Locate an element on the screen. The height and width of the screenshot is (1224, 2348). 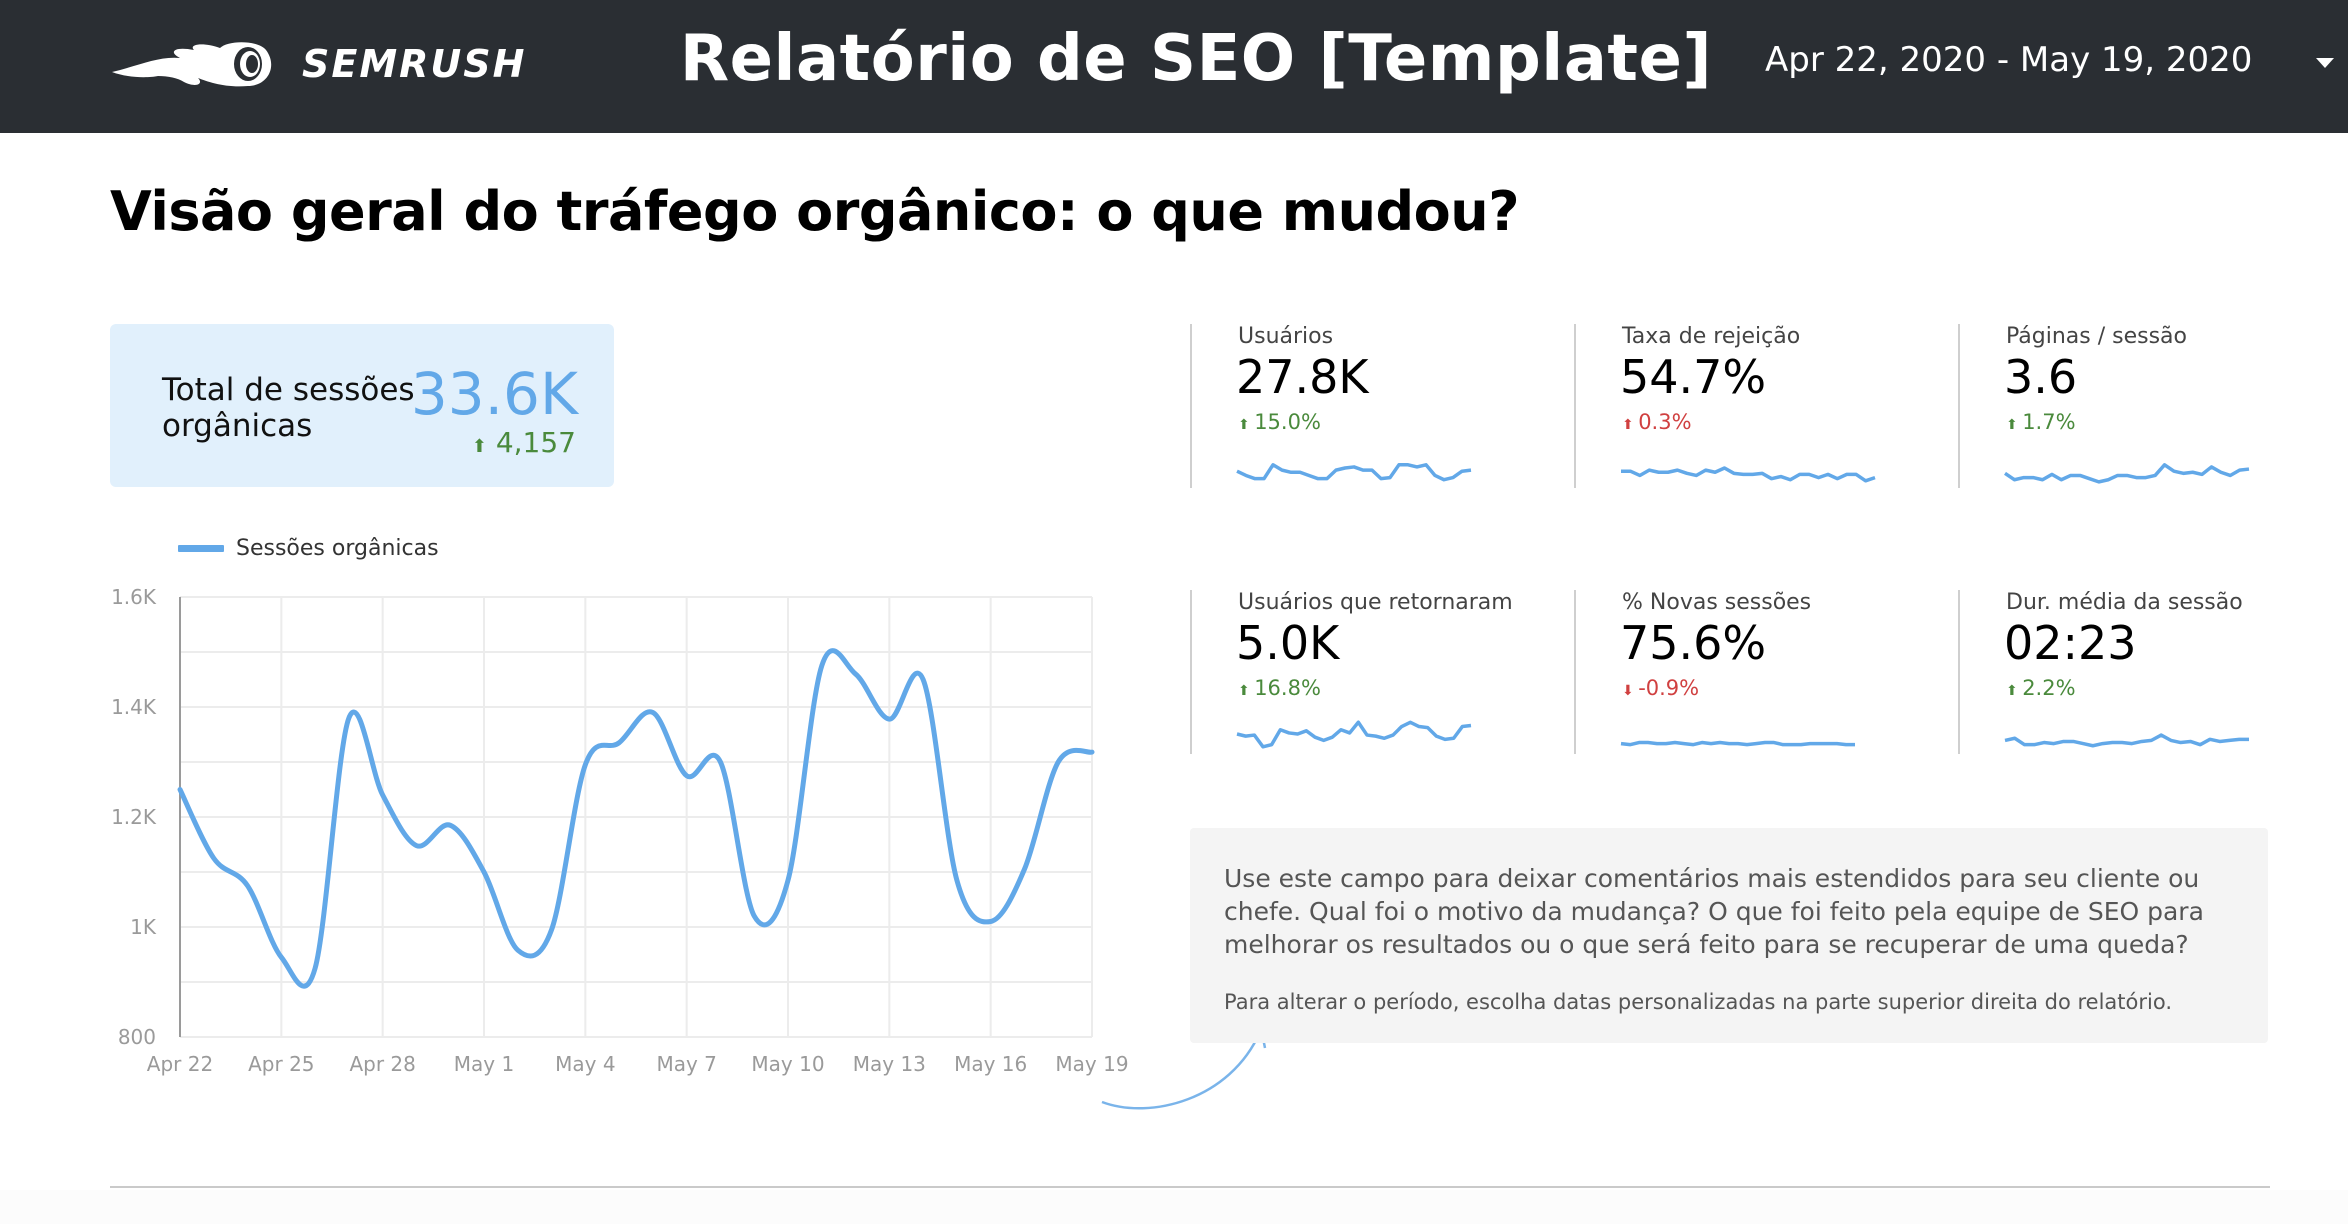
legend-swatch is located at coordinates (201, 548).